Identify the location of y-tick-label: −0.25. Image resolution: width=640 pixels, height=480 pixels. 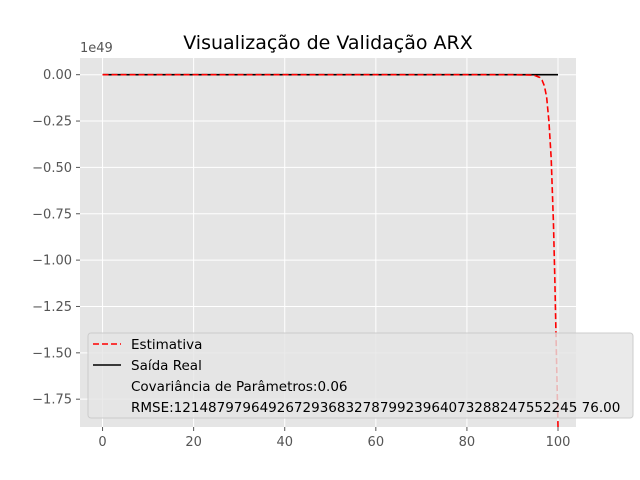
(52, 122).